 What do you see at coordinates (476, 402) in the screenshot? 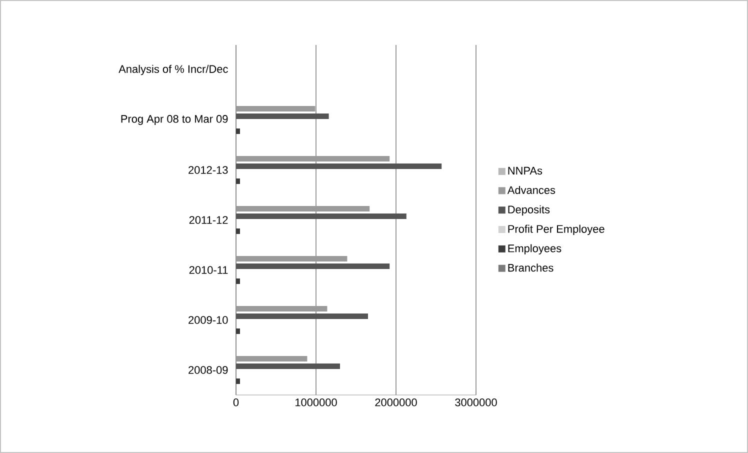
I see `x-tick-label: 3000000` at bounding box center [476, 402].